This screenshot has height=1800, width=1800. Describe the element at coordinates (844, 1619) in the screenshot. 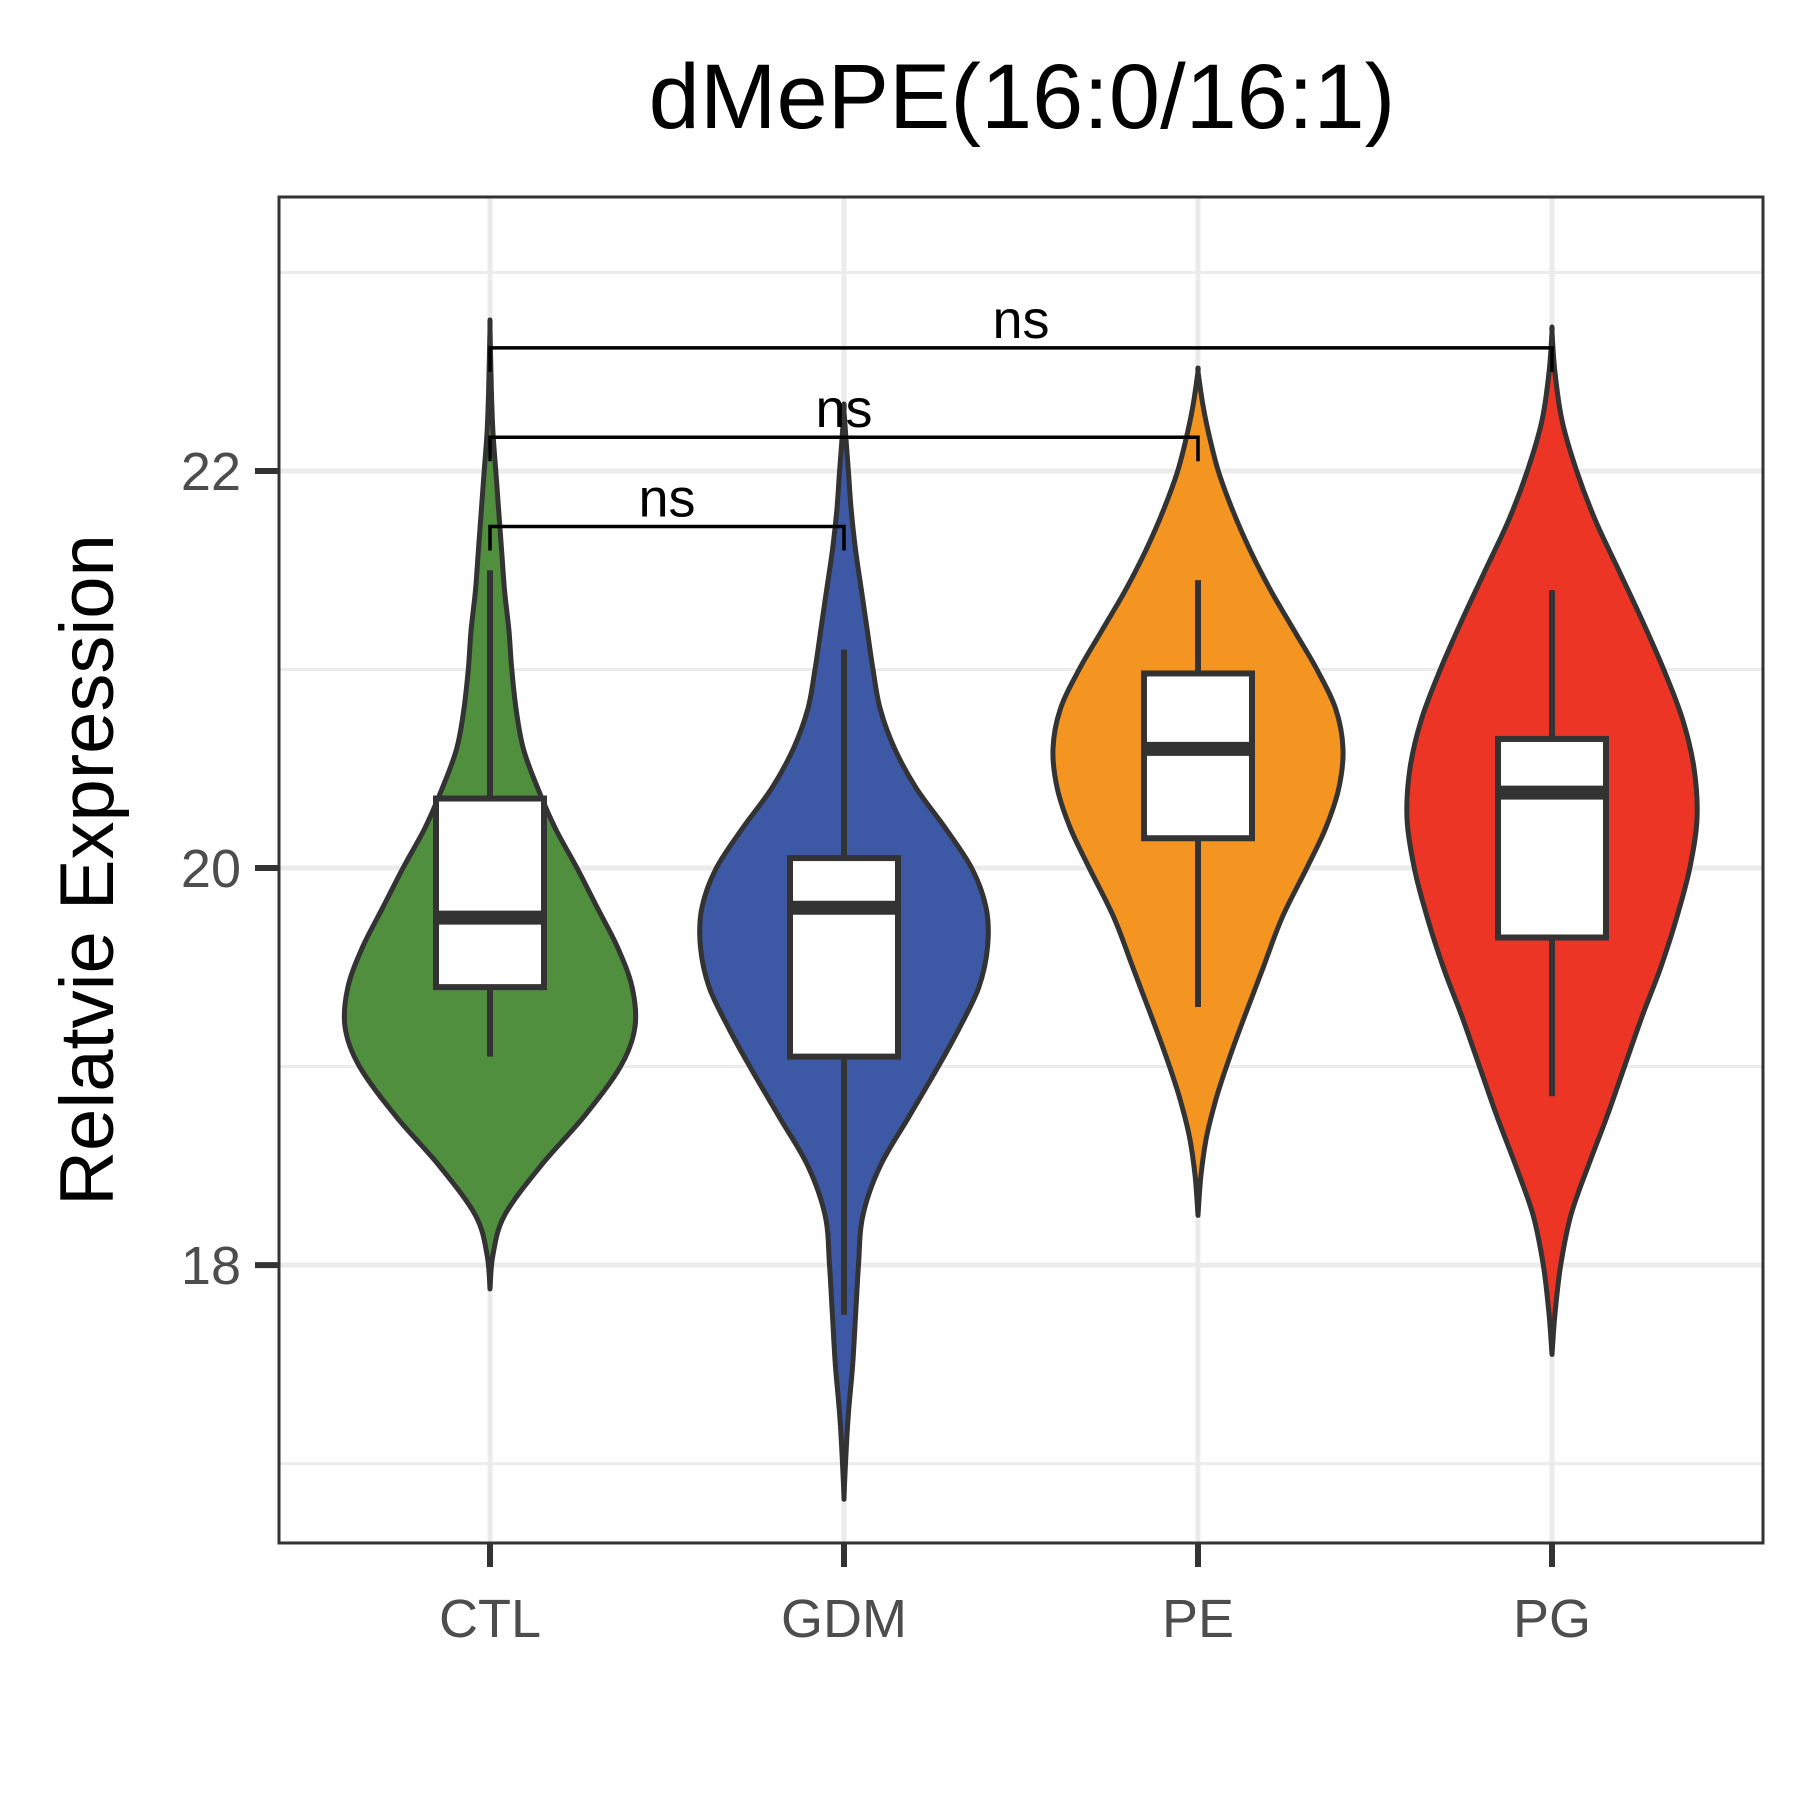

I see `x-tick-label-gdm: GDM` at that location.